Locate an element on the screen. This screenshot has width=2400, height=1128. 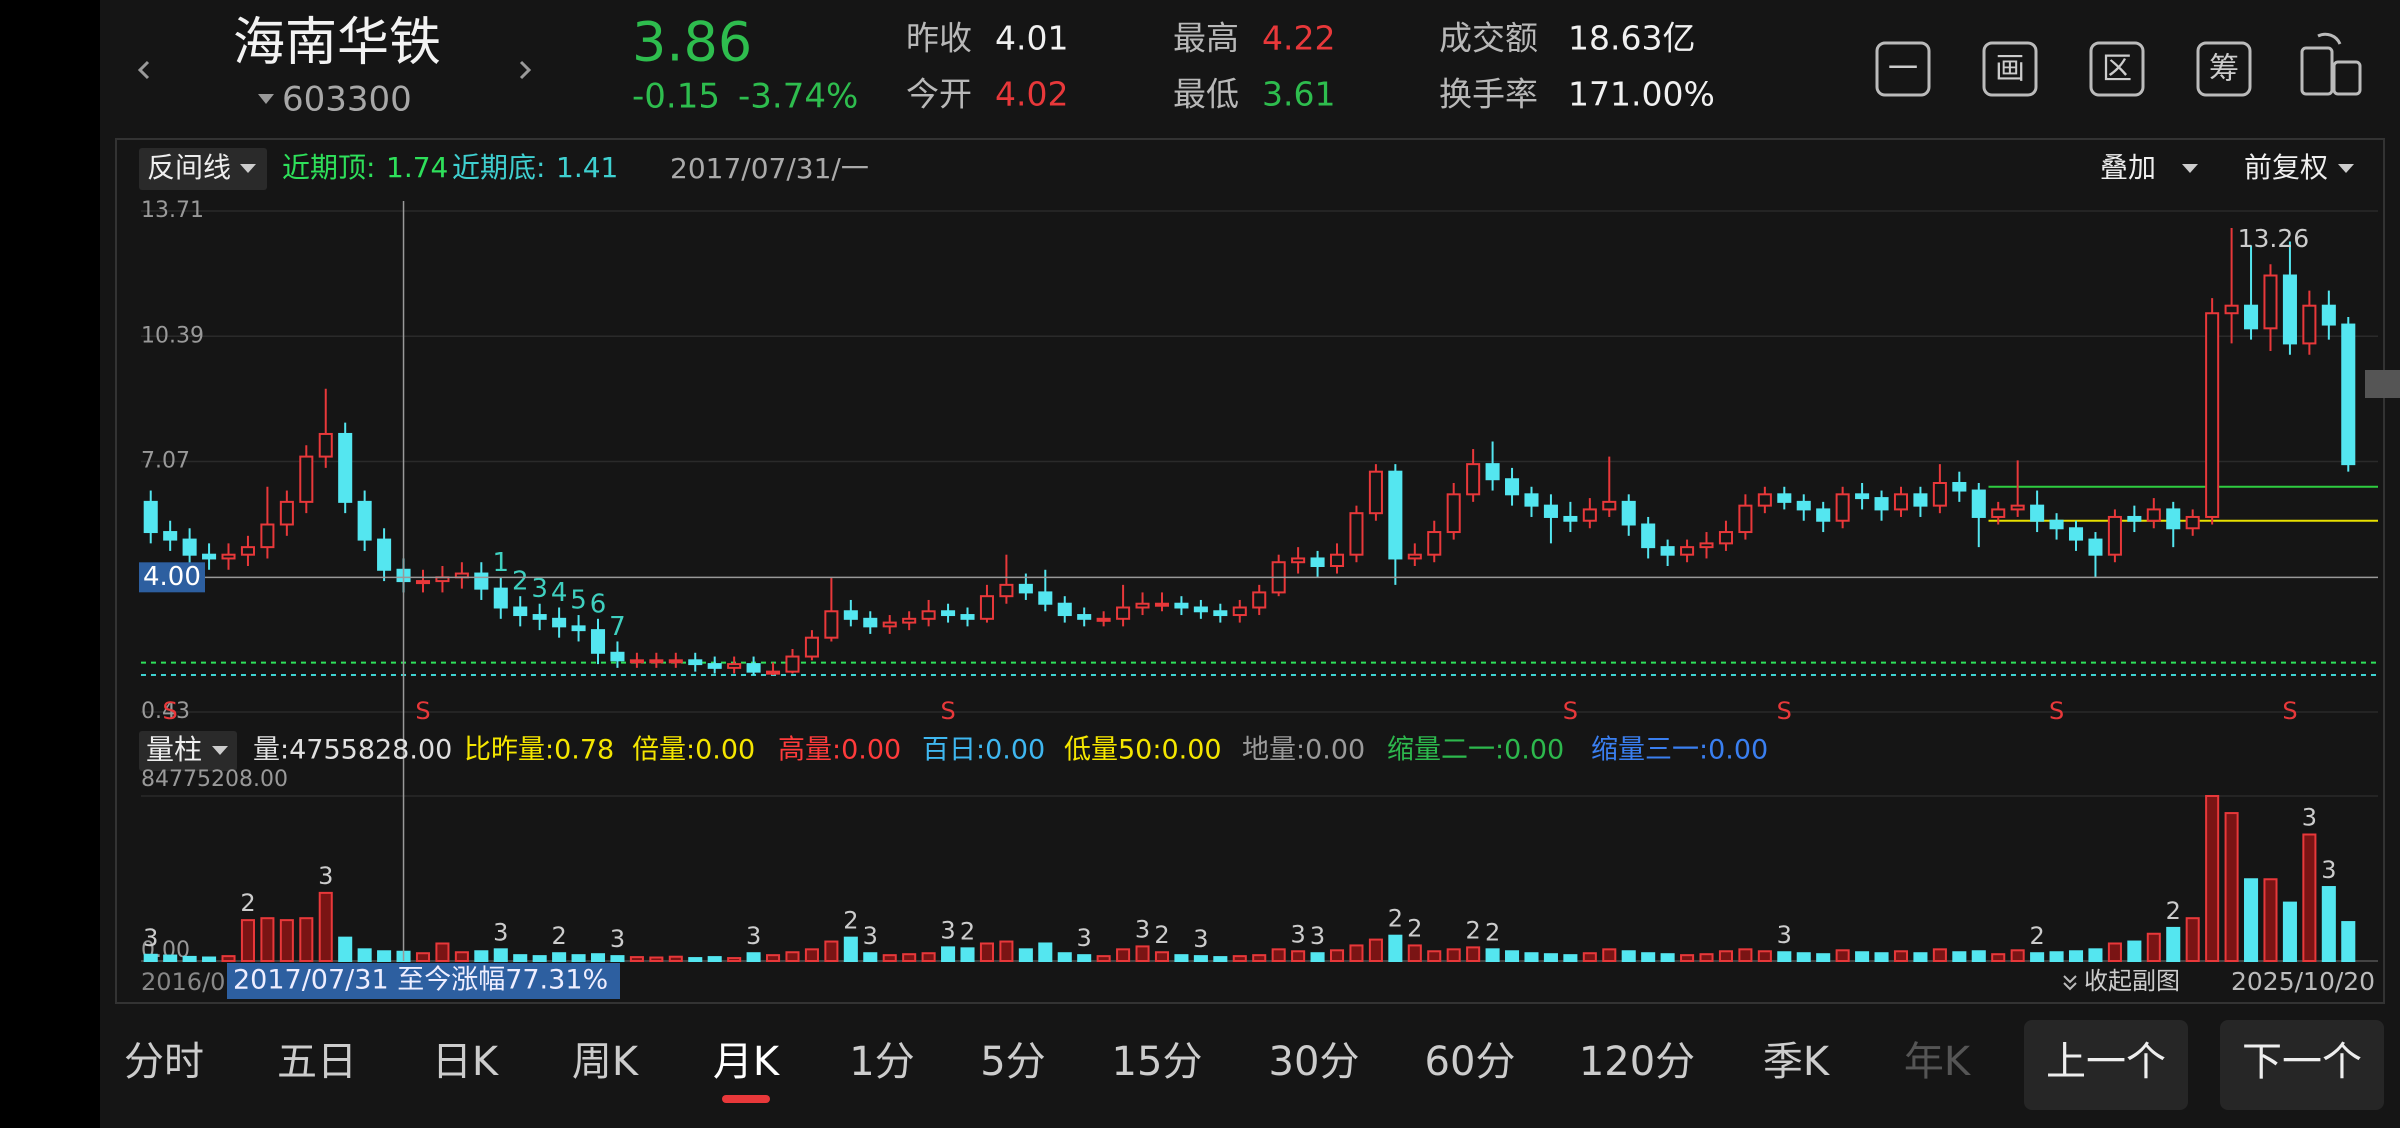
prev-stock-arrow is located at coordinates (143, 70).